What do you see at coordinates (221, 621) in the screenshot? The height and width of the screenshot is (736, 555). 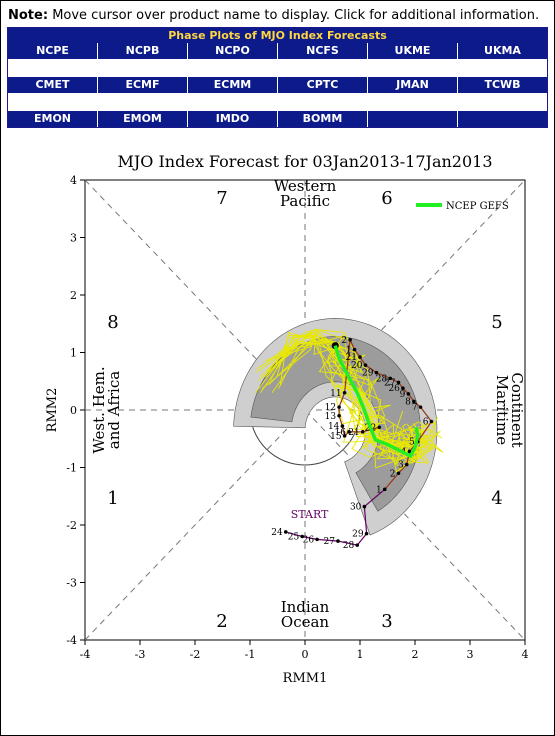 I see `phase-number-label: 2` at bounding box center [221, 621].